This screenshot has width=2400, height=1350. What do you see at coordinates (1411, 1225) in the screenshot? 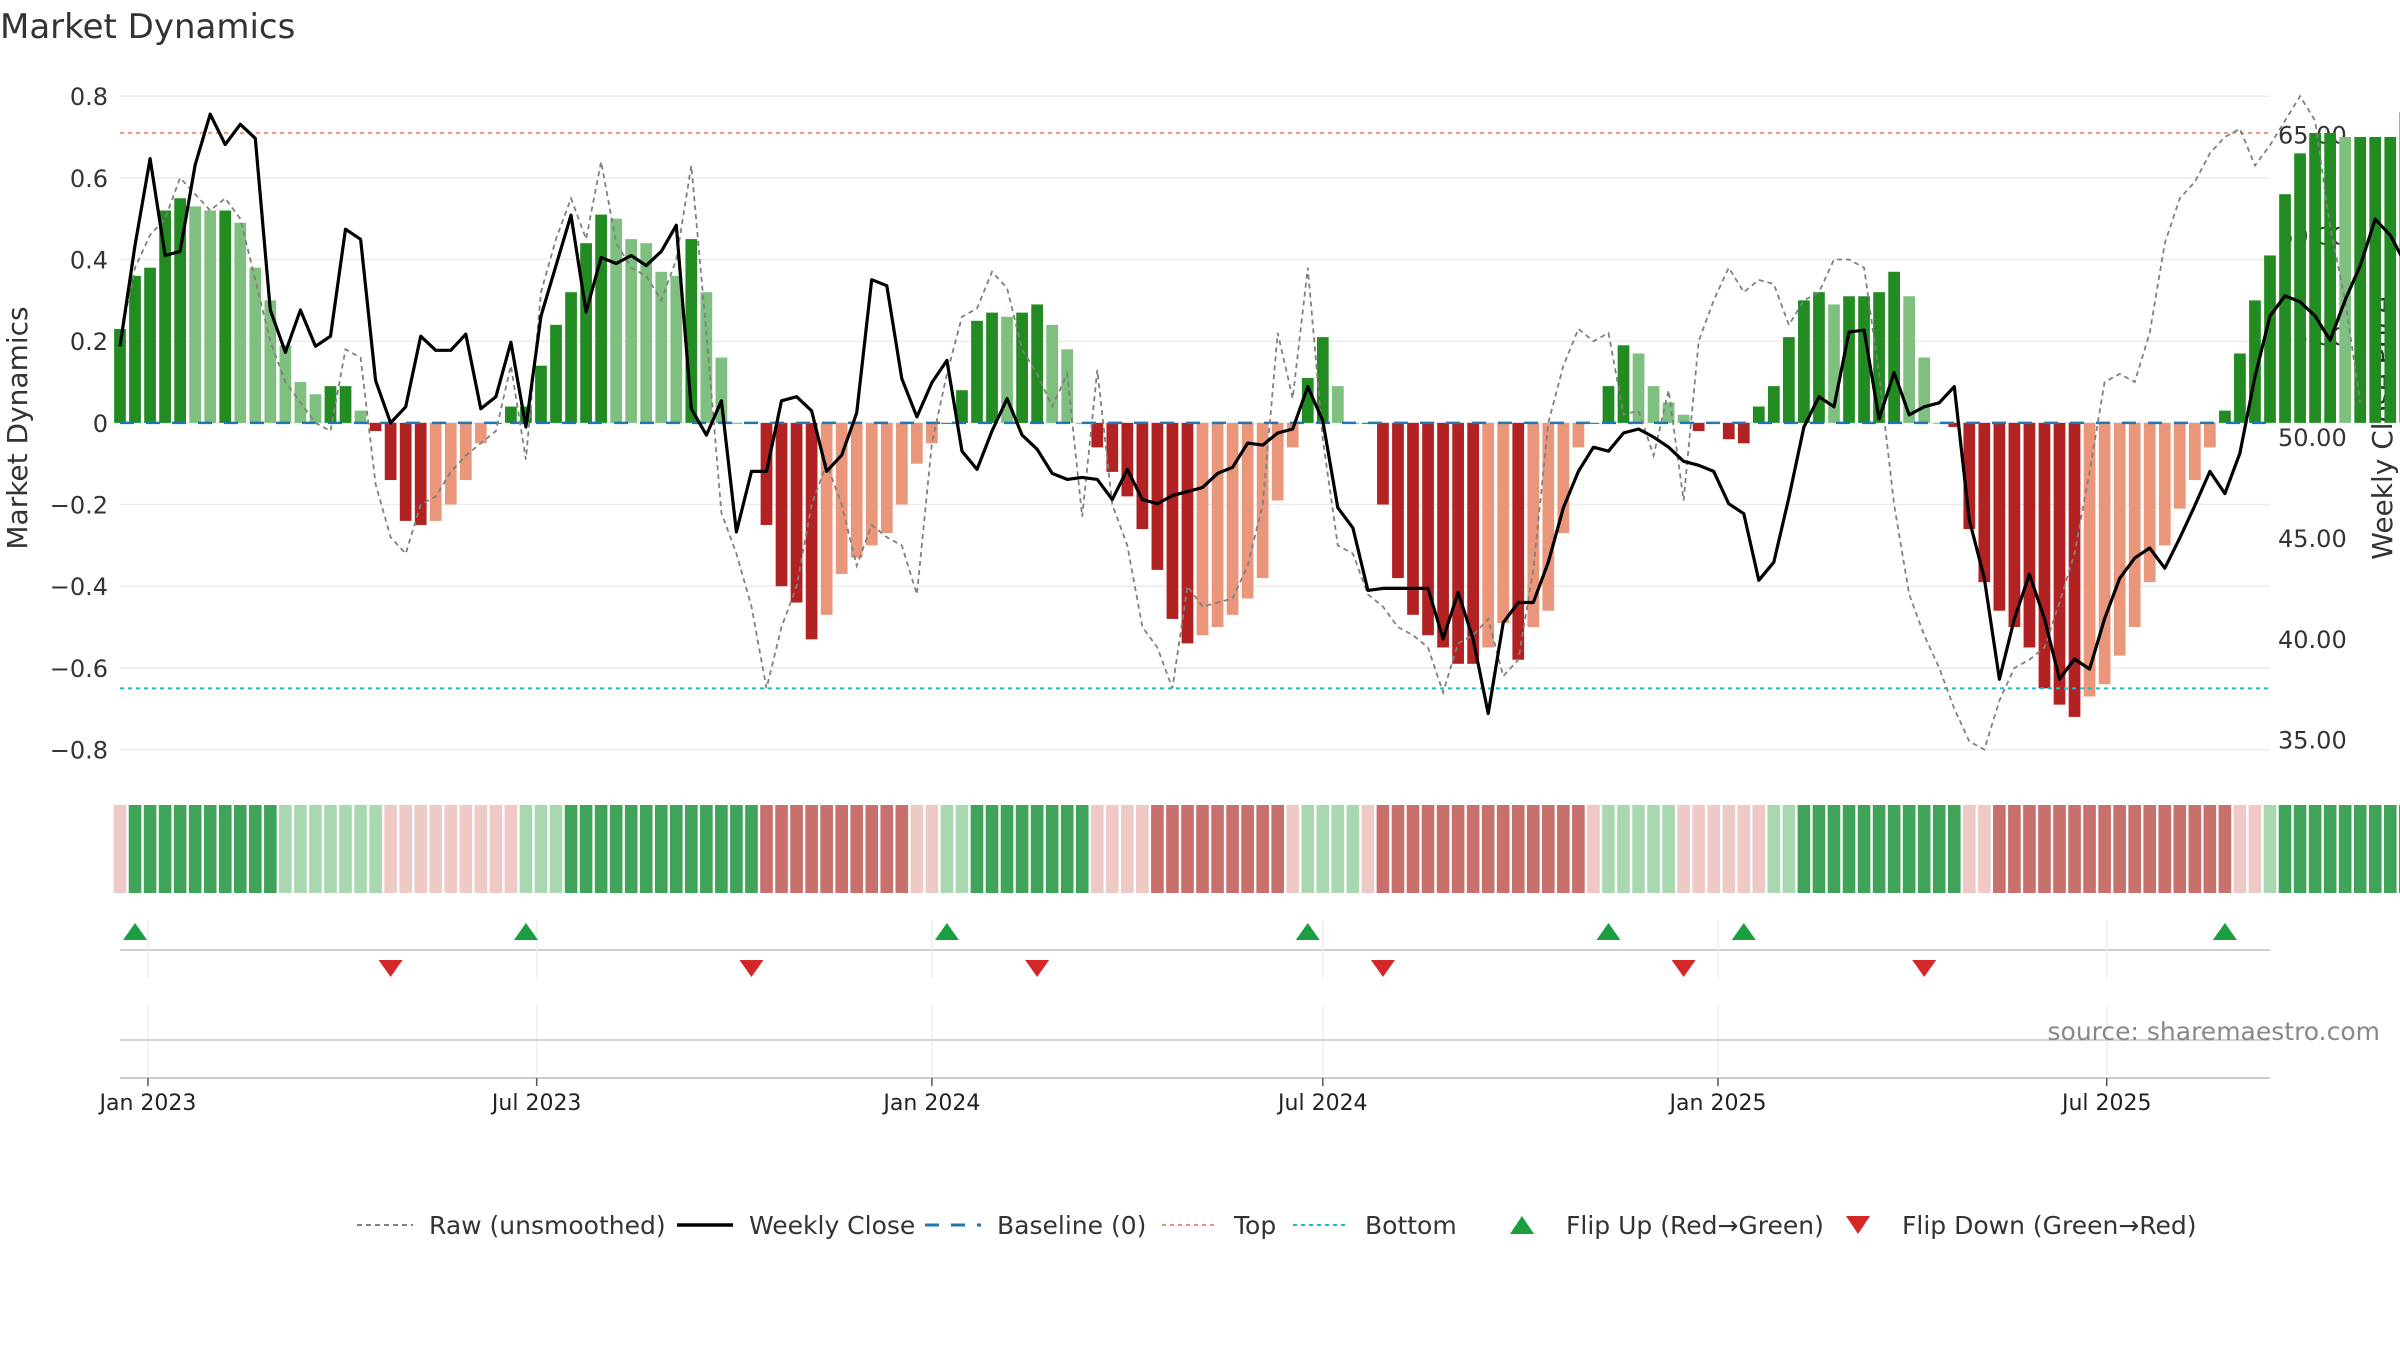
I see `legend-label: Bottom` at bounding box center [1411, 1225].